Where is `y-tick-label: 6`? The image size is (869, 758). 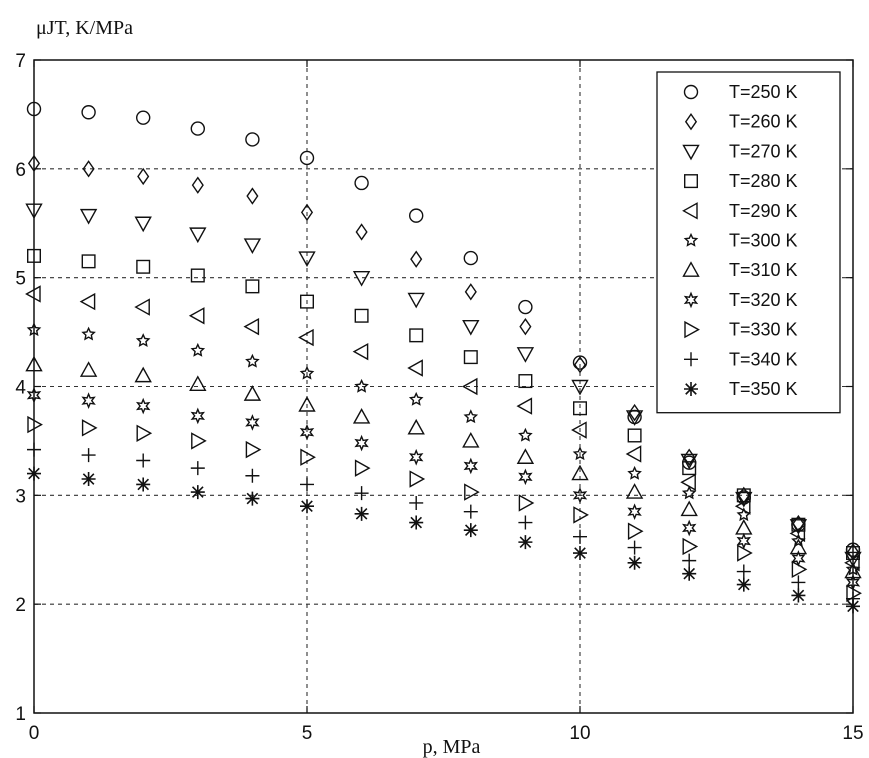 y-tick-label: 6 is located at coordinates (20, 170).